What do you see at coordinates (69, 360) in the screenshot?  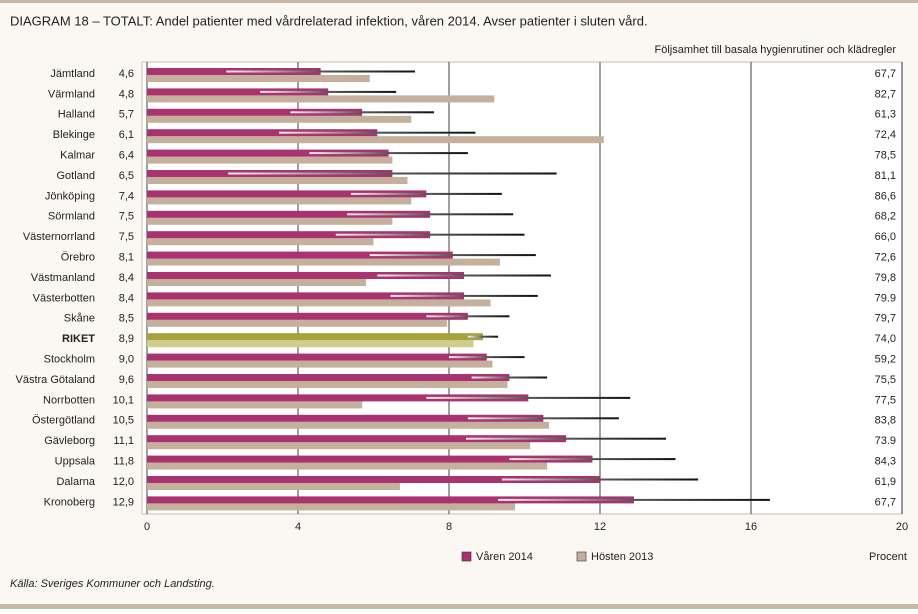 I see `category-label: Stockholm` at bounding box center [69, 360].